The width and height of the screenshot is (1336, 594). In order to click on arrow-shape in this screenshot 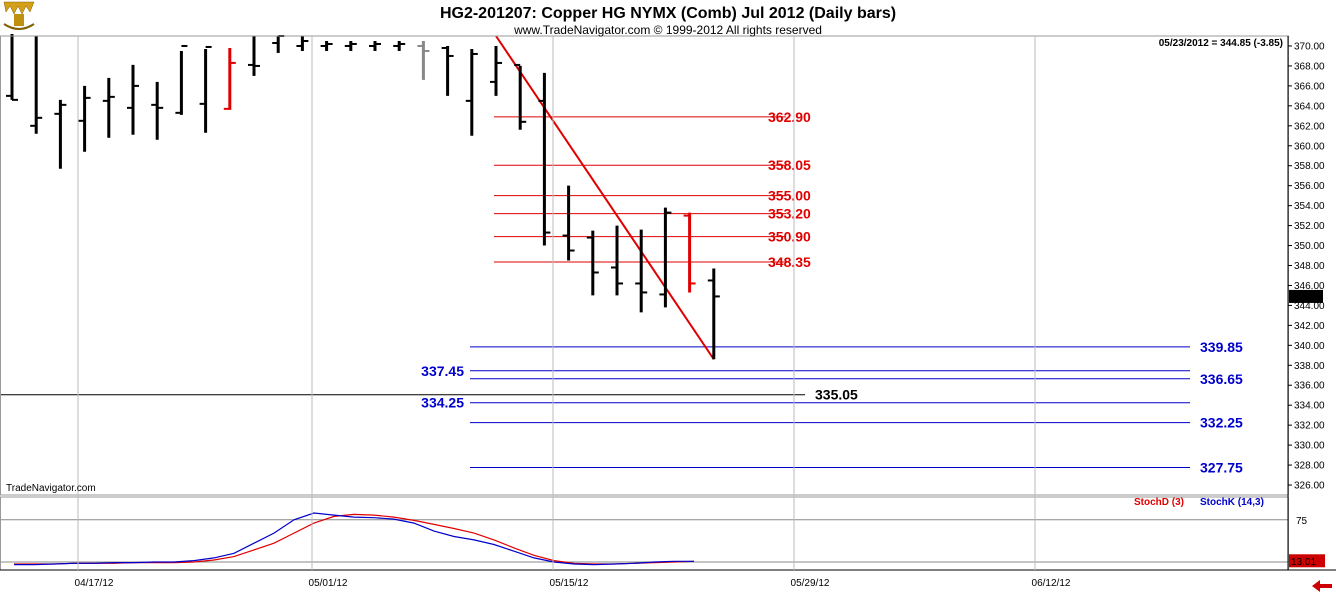, I will do `click(1322, 586)`.